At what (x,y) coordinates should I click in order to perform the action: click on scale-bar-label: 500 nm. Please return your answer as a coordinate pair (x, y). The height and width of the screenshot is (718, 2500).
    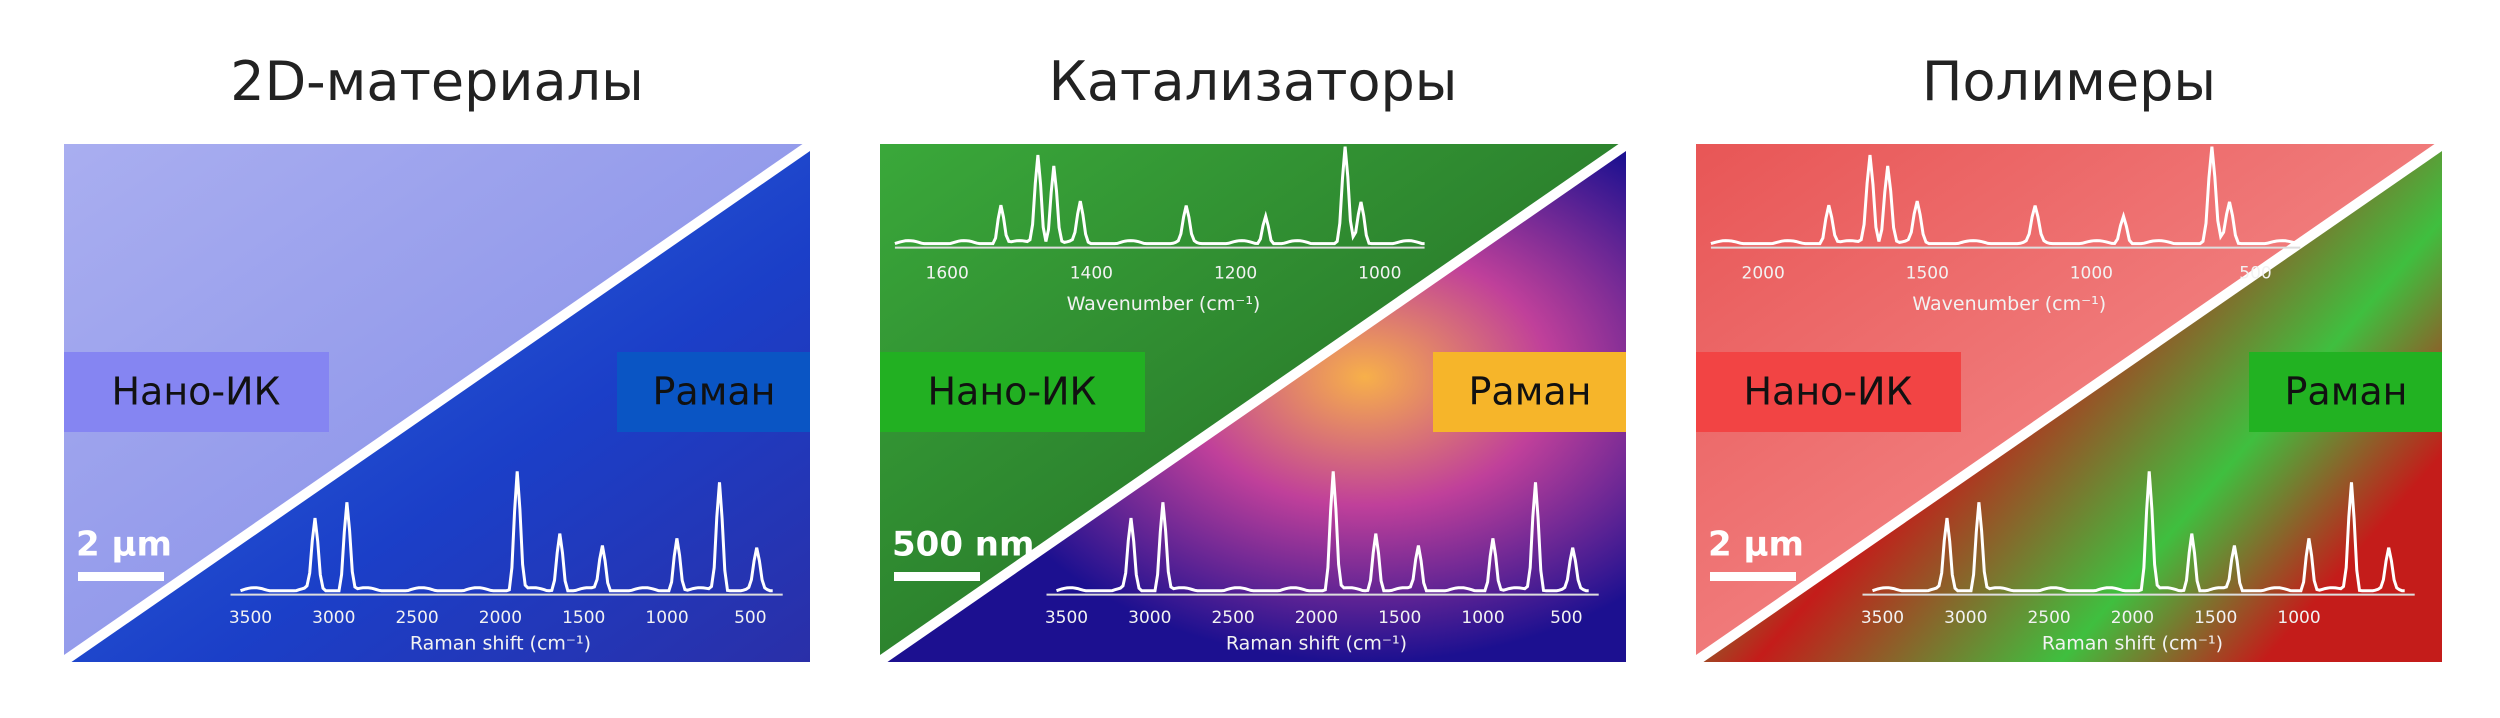
    Looking at the image, I should click on (963, 545).